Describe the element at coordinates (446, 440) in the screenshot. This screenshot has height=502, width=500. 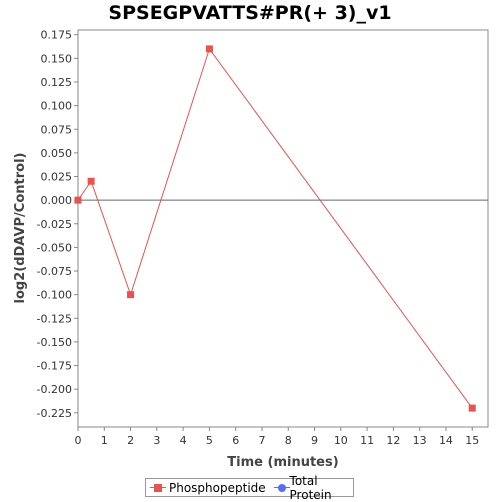
I see `x-tick-label: 14` at that location.